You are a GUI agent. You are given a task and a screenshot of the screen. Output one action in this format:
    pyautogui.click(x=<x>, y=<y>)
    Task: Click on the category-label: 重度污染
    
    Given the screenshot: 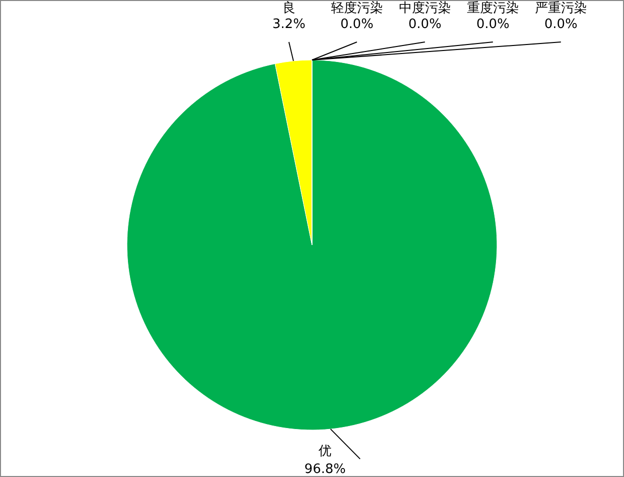 What is the action you would take?
    pyautogui.click(x=492, y=8)
    